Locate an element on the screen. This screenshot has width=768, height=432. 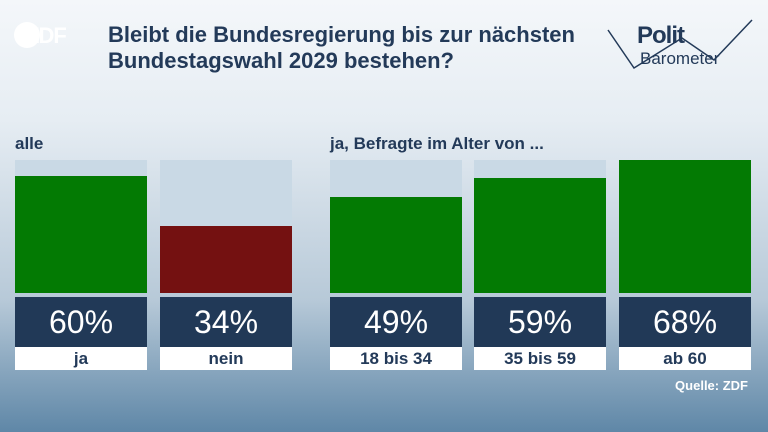
data-label: 68% is located at coordinates (685, 322).